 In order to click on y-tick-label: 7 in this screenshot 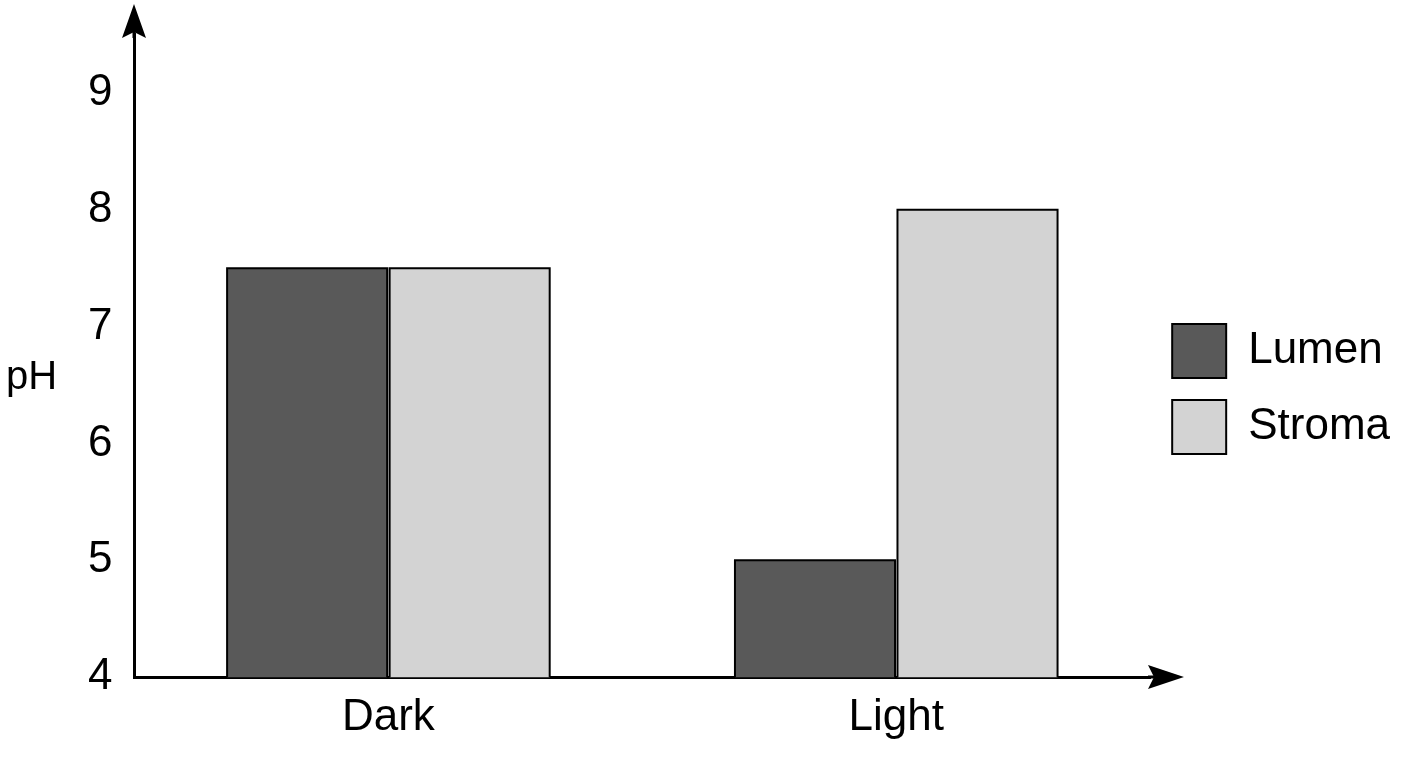, I will do `click(100, 323)`.